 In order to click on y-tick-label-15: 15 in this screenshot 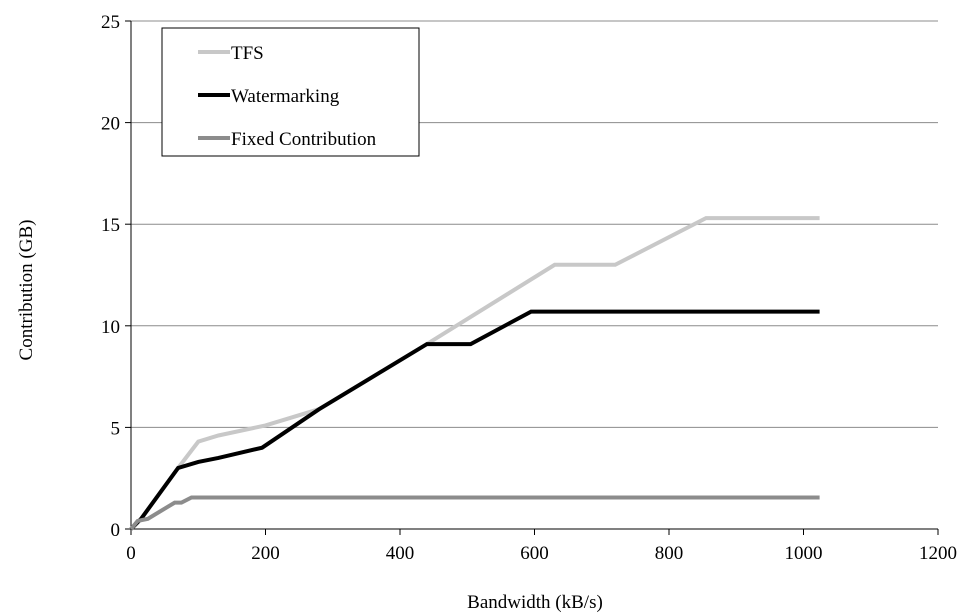, I will do `click(110, 225)`.